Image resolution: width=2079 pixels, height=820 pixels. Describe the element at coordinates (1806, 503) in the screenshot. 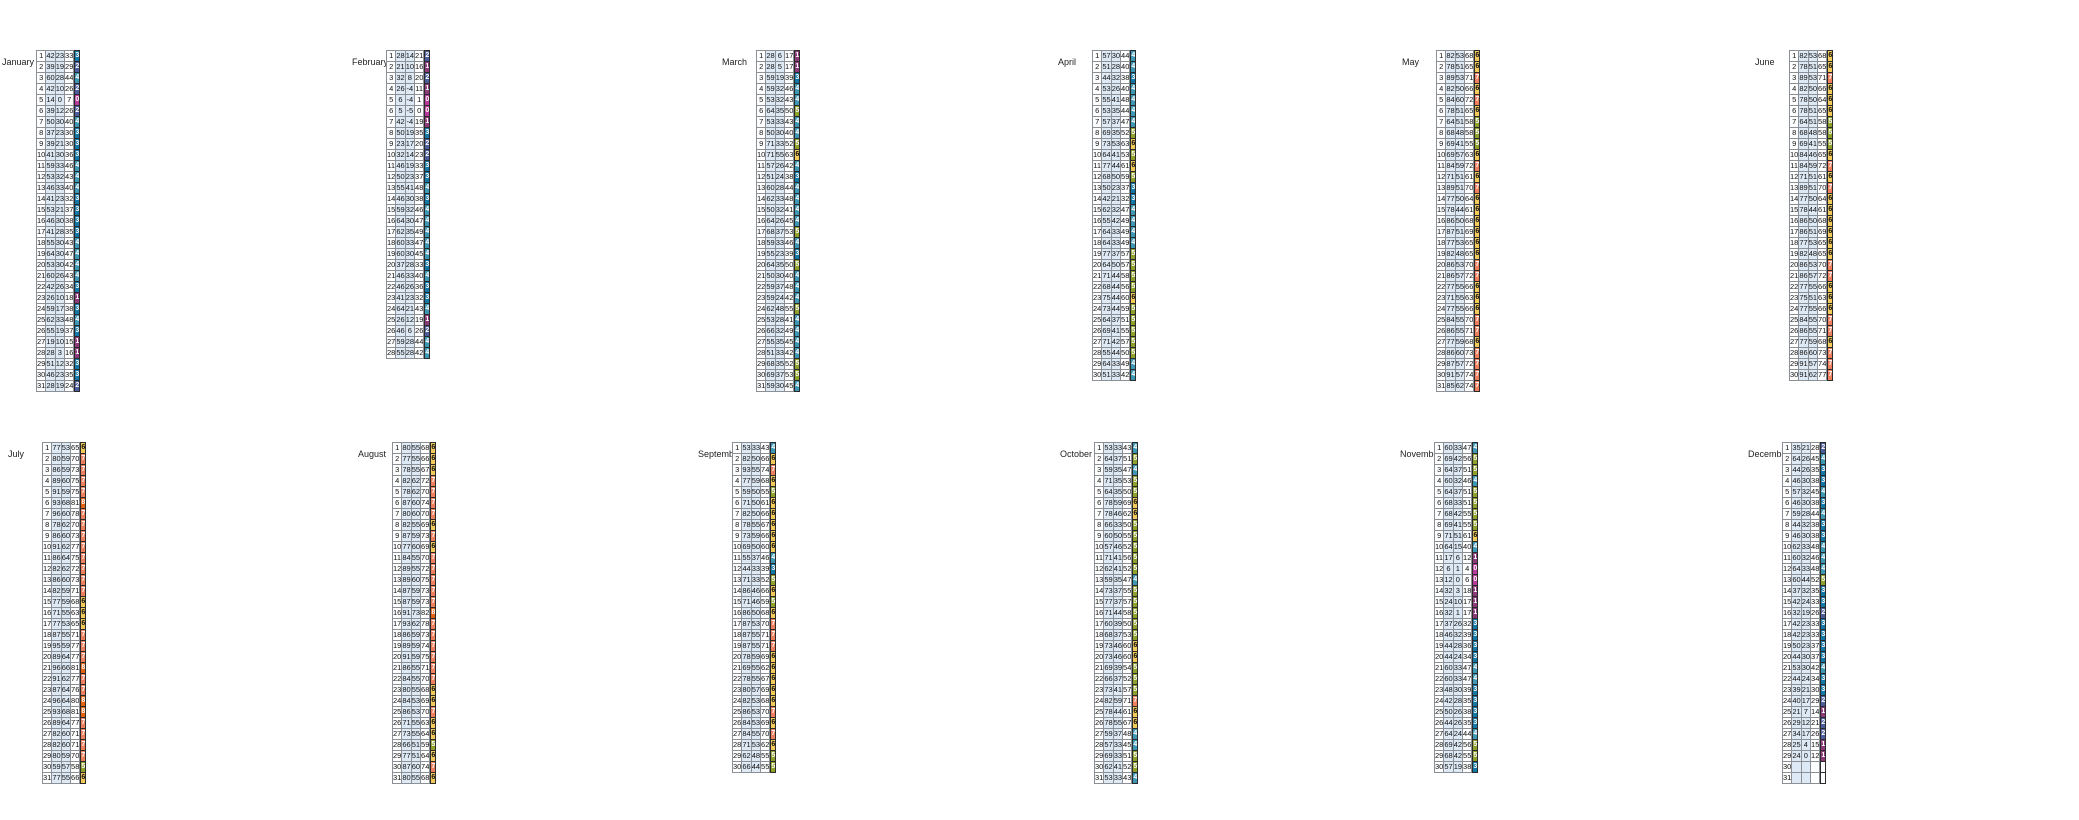

I see `low-cell: 30` at that location.